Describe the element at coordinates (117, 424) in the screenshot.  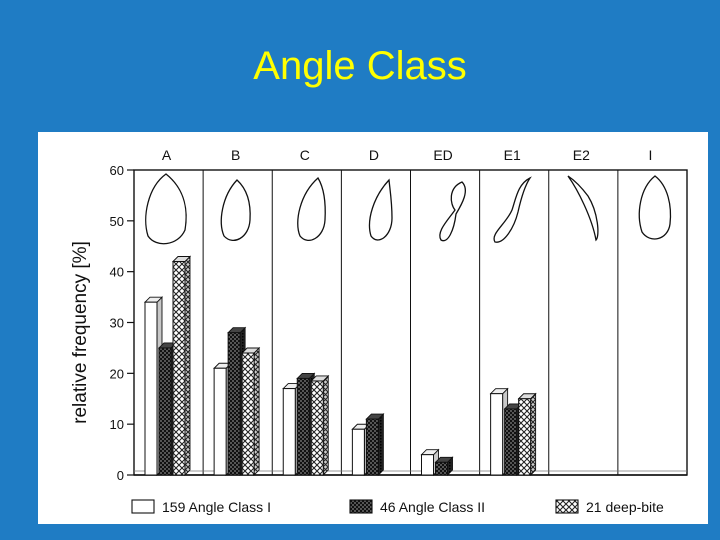
I see `y-tick-label: 10` at that location.